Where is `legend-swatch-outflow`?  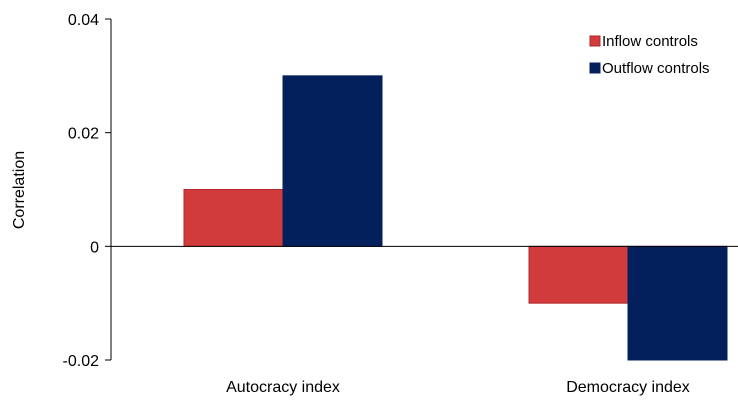 legend-swatch-outflow is located at coordinates (595, 68).